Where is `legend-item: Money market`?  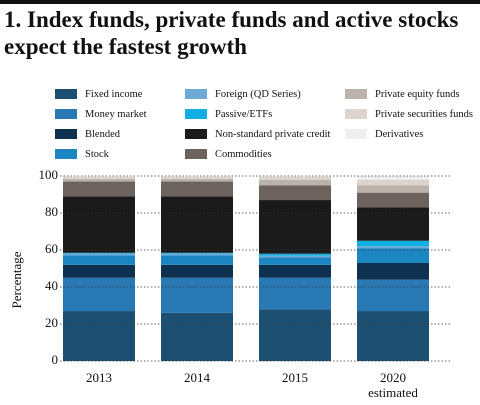
legend-item: Money market is located at coordinates (120, 114).